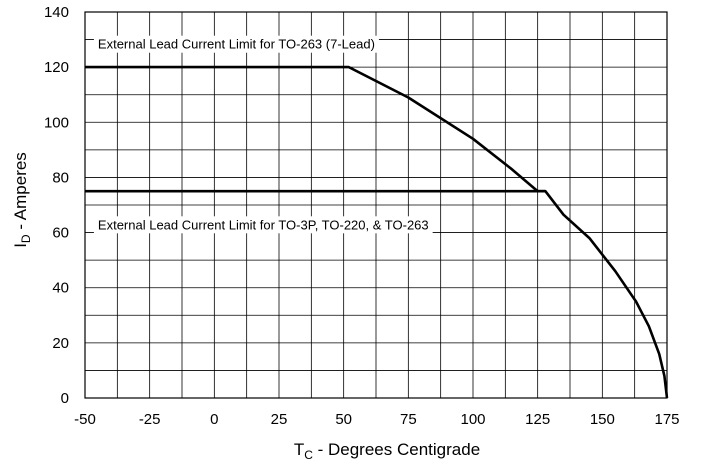 This screenshot has width=704, height=462. Describe the element at coordinates (20, 193) in the screenshot. I see `y-axis-title-rest: - Amperes` at that location.